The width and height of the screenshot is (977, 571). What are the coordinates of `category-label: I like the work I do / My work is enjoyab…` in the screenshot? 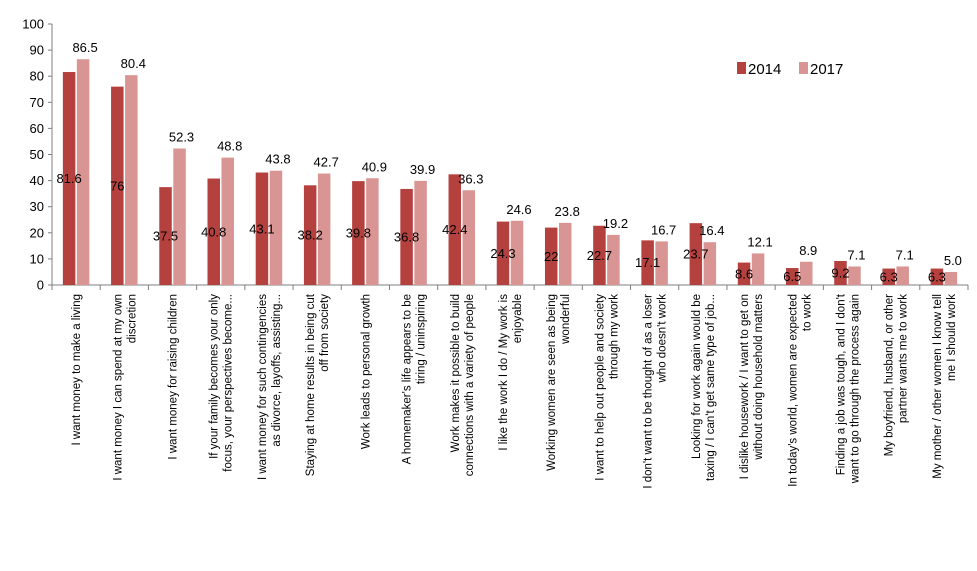 It's located at (511, 372).